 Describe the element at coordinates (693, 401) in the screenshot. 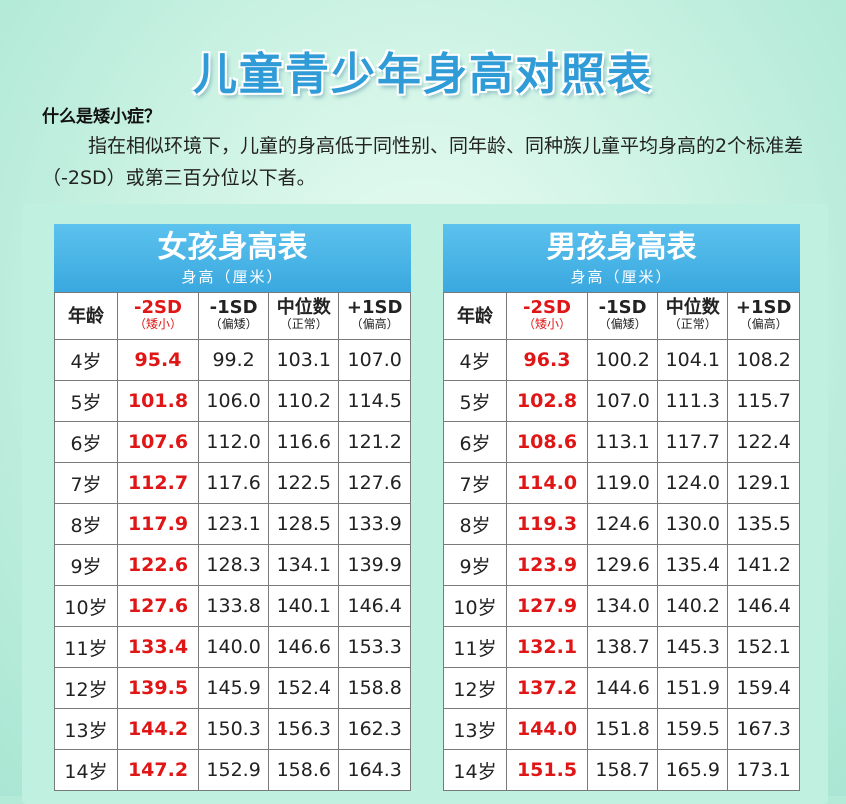

I see `height-cell: 111.3` at that location.